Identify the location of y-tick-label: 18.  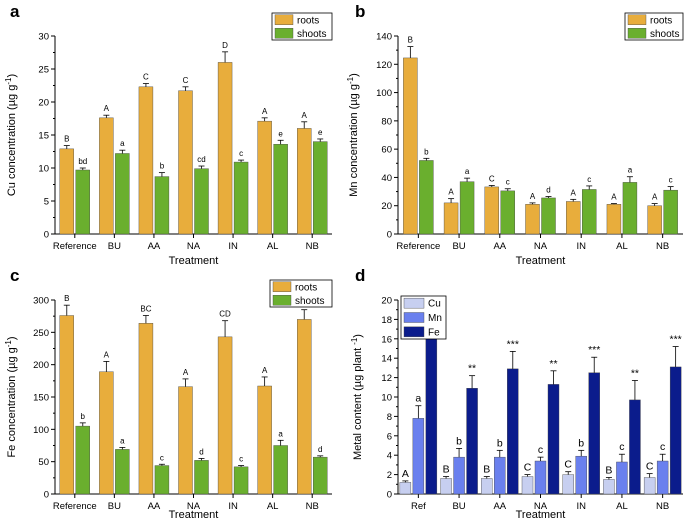
(386, 320).